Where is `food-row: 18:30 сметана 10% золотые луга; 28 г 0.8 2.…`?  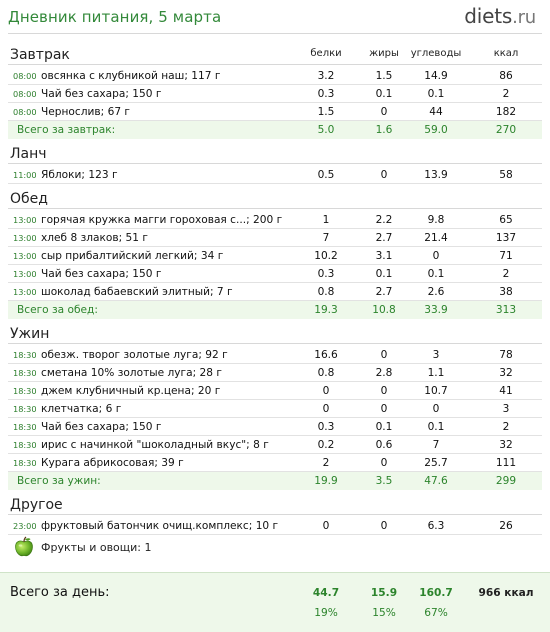
food-row: 18:30 сметана 10% золотые луга; 28 г 0.8 2.… is located at coordinates (275, 373).